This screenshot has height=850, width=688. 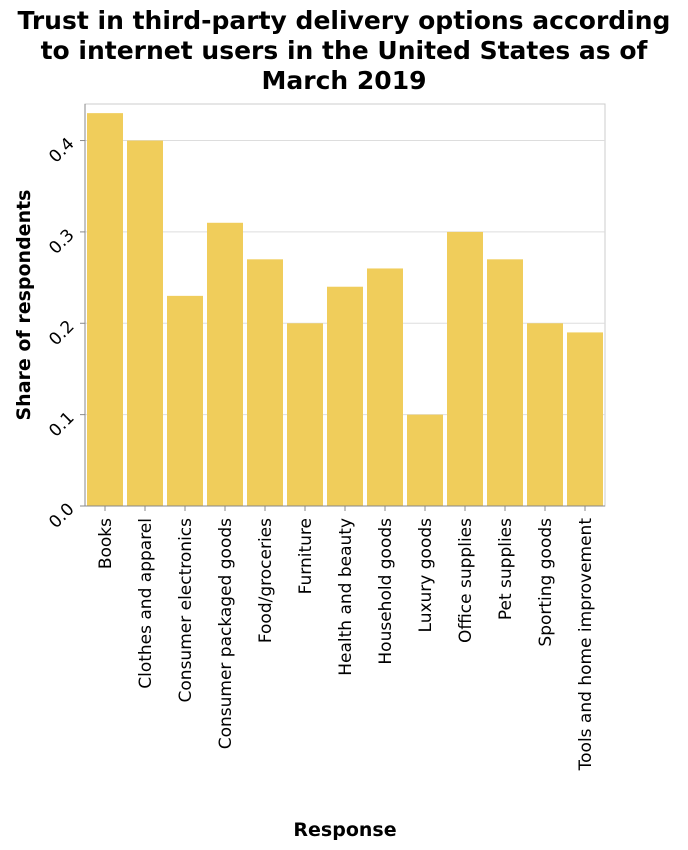 I want to click on bar-tools-and-home-improvement, so click(x=585, y=419).